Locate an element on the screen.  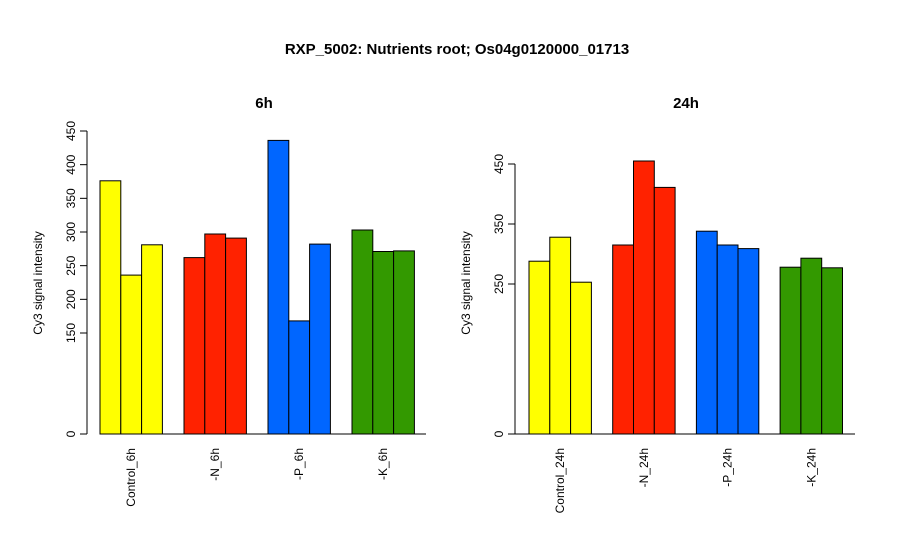
category-label: -K_24h is located at coordinates (811, 467).